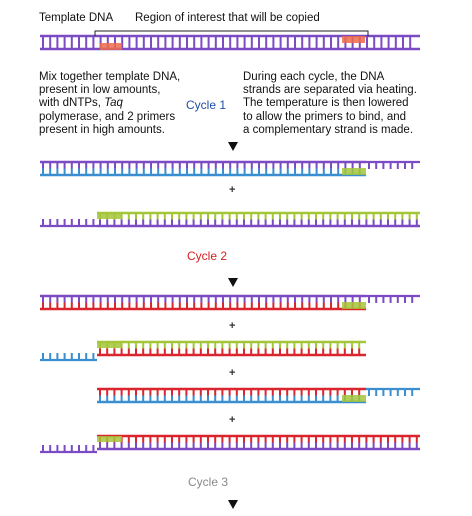 The image size is (472, 516). What do you see at coordinates (231, 33) in the screenshot?
I see `region-bracket` at bounding box center [231, 33].